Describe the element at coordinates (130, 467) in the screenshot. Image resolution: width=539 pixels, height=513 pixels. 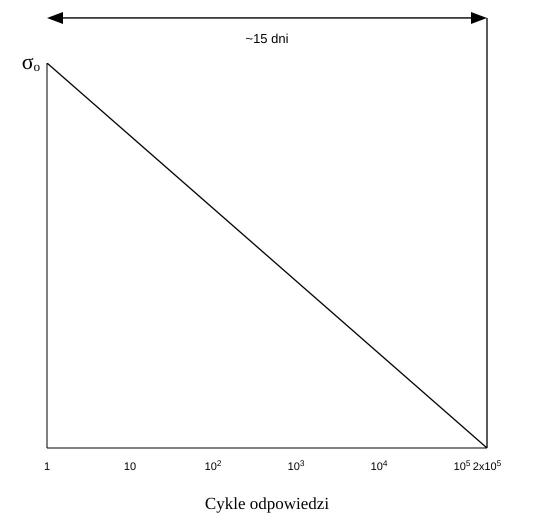
I see `x-tick-label: 10` at that location.